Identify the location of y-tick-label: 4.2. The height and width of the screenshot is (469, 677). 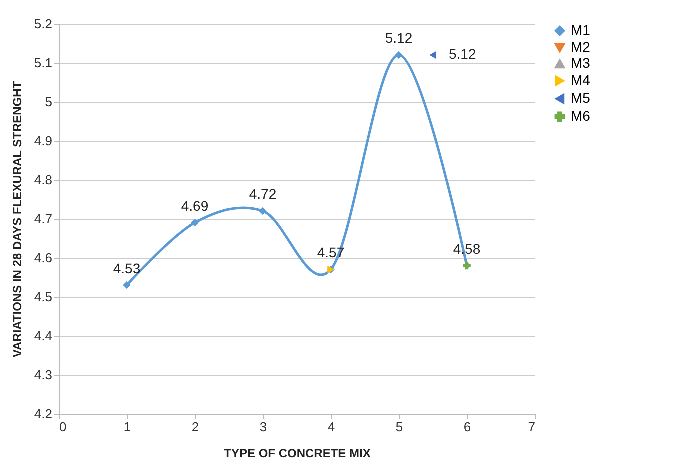
(43, 414).